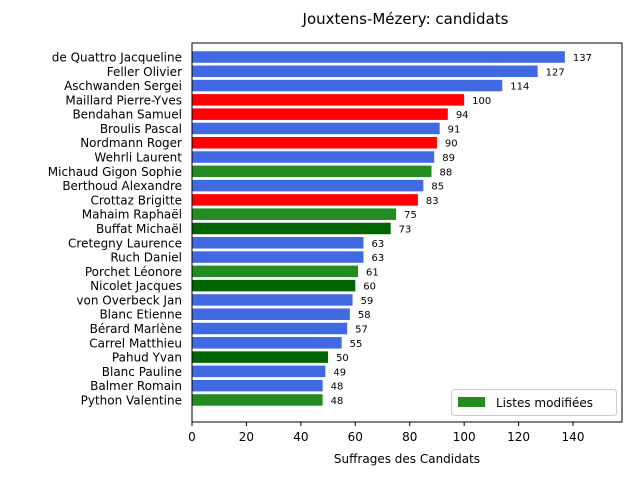 This screenshot has height=480, width=640. I want to click on value-label: 83, so click(432, 201).